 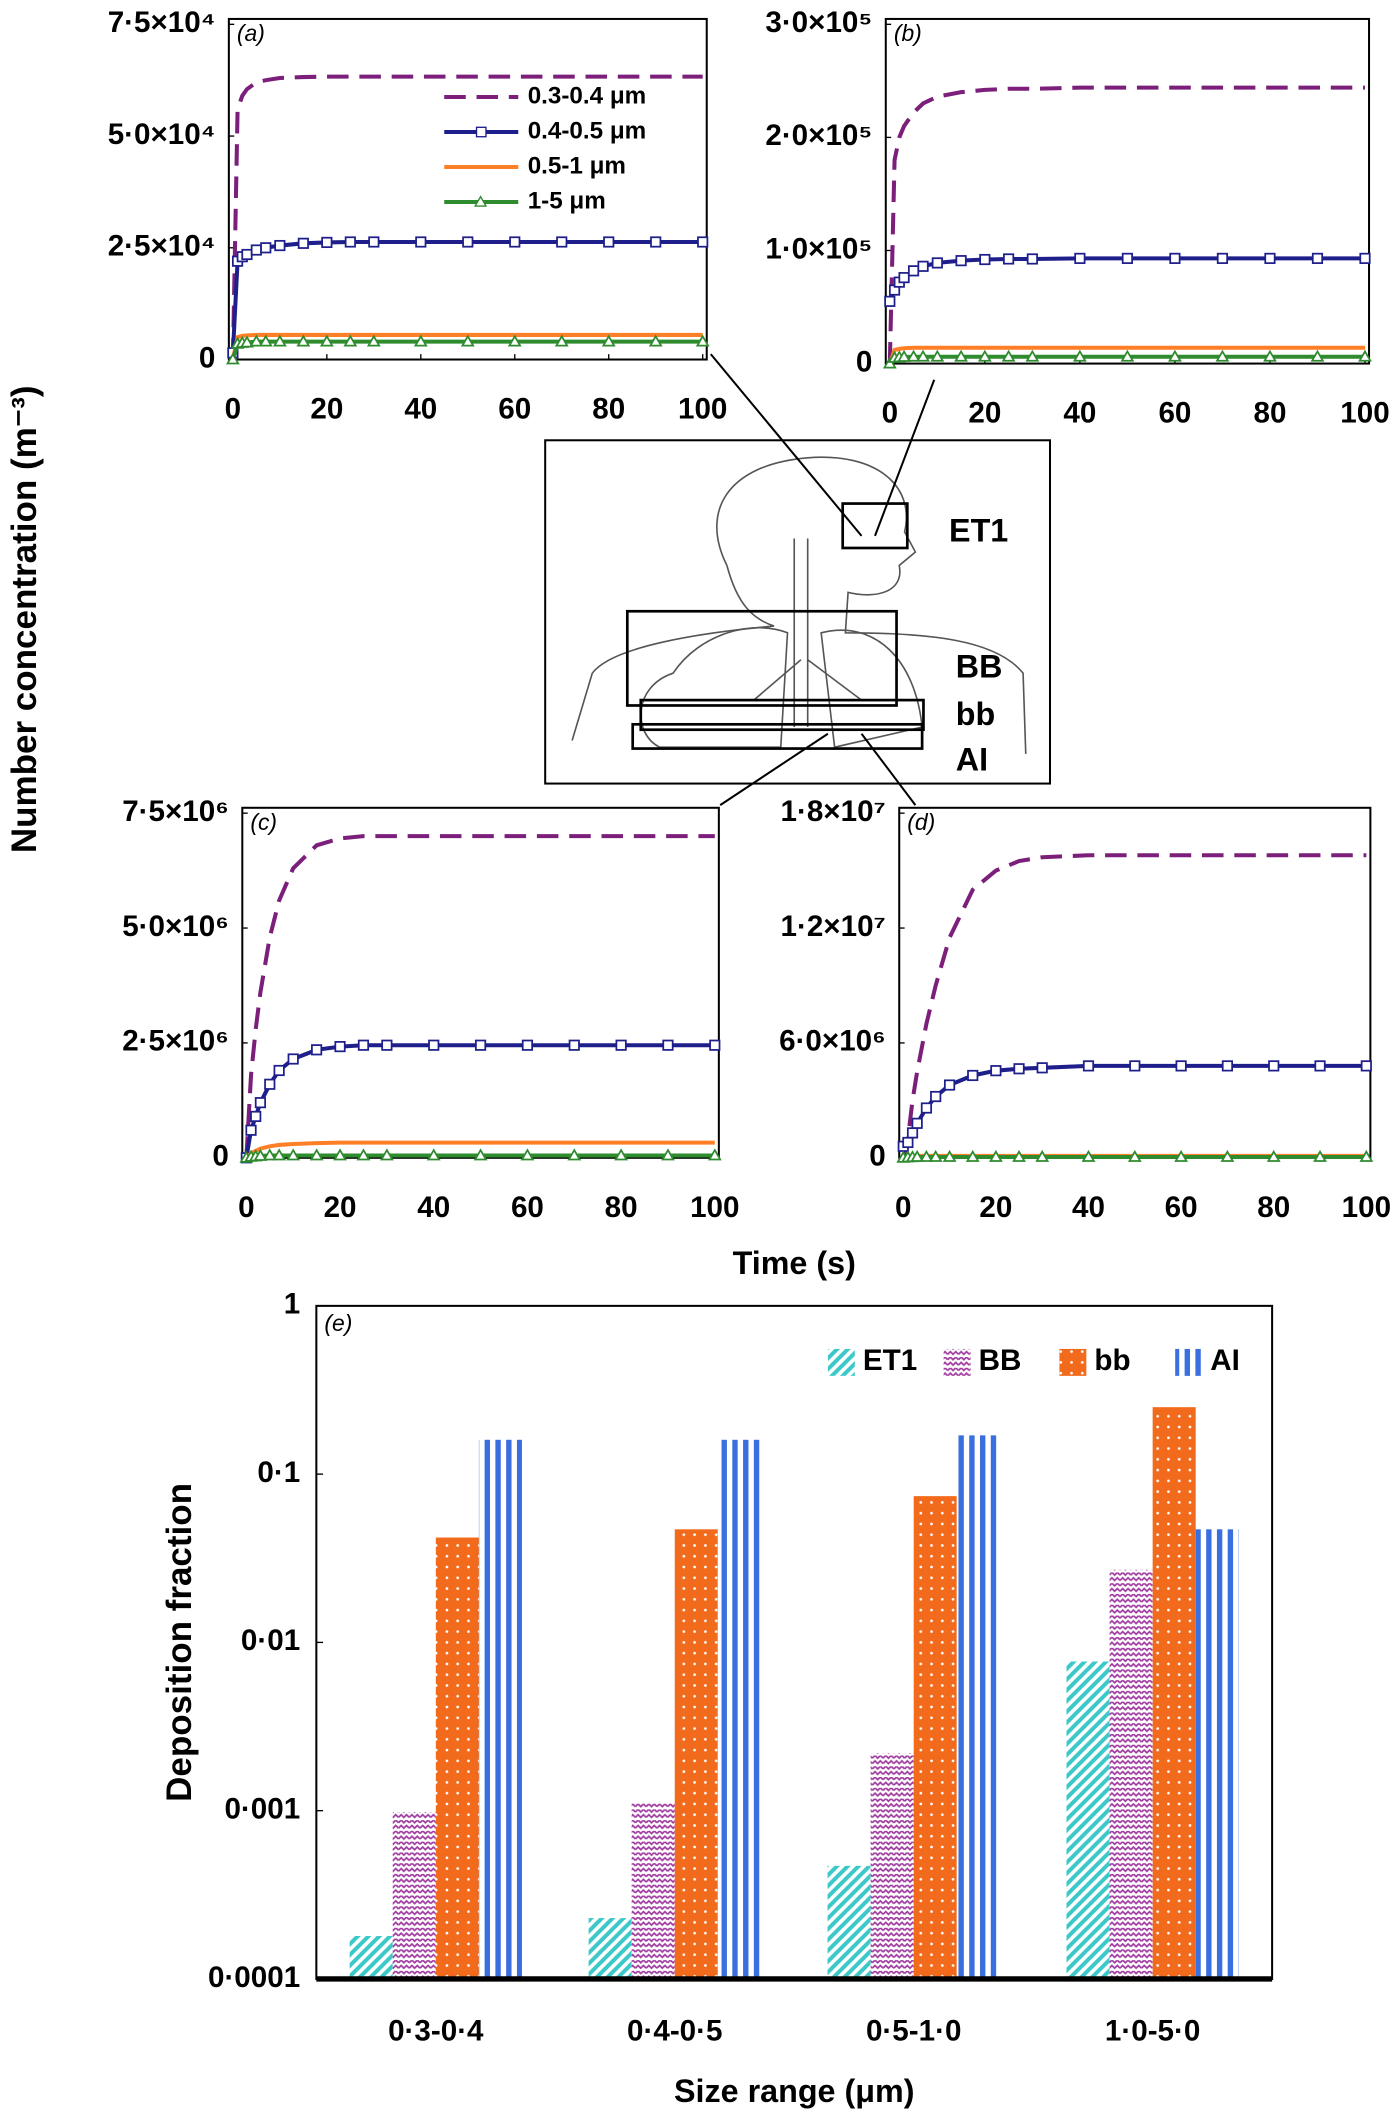 I want to click on y-tick-label: 7·5×10⁴, so click(x=162, y=22).